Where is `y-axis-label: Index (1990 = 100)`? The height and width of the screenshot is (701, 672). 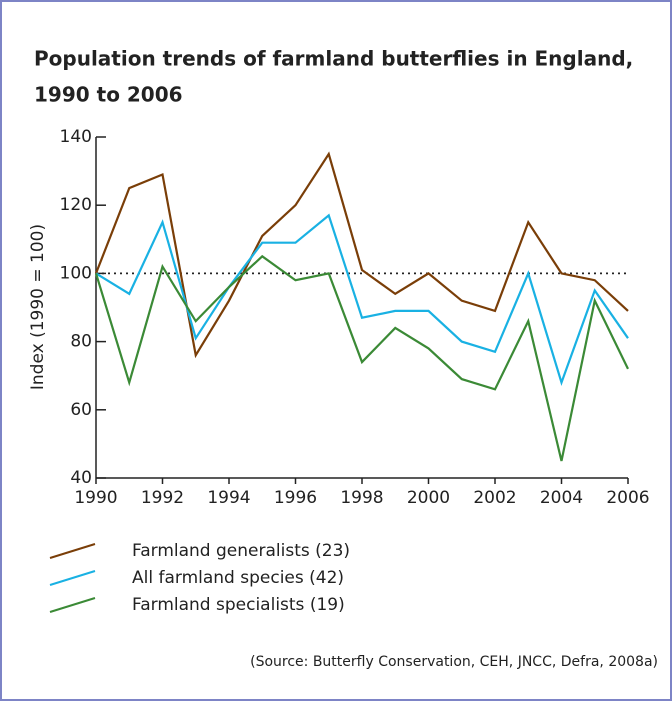 y-axis-label: Index (1990 = 100) is located at coordinates (38, 307).